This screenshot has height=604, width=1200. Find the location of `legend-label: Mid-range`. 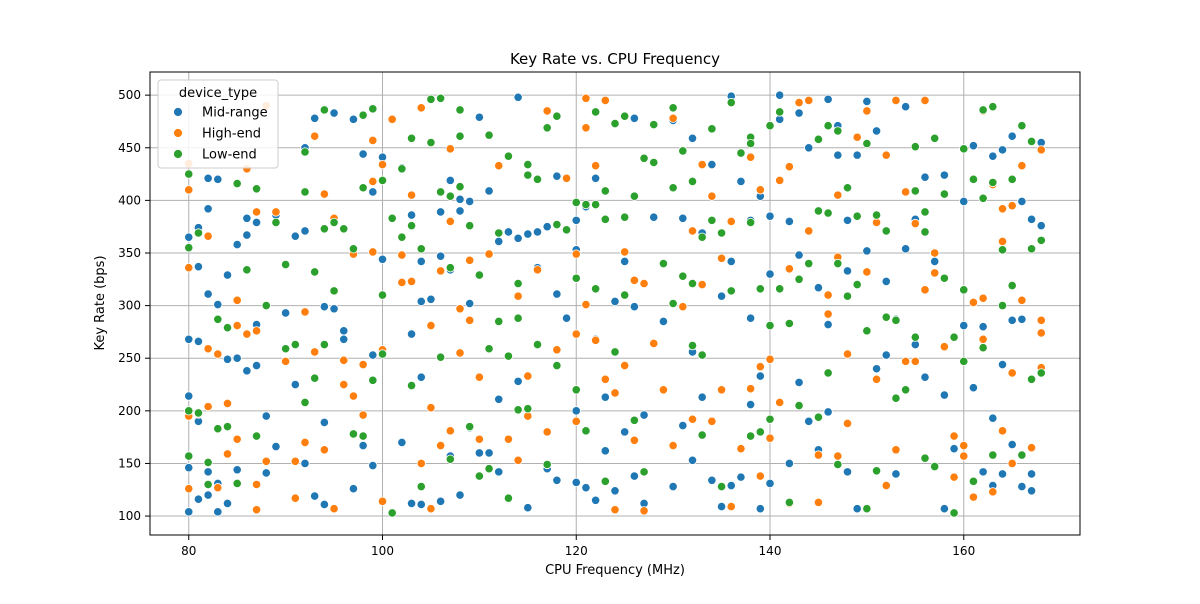

legend-label: Mid-range is located at coordinates (235, 113).